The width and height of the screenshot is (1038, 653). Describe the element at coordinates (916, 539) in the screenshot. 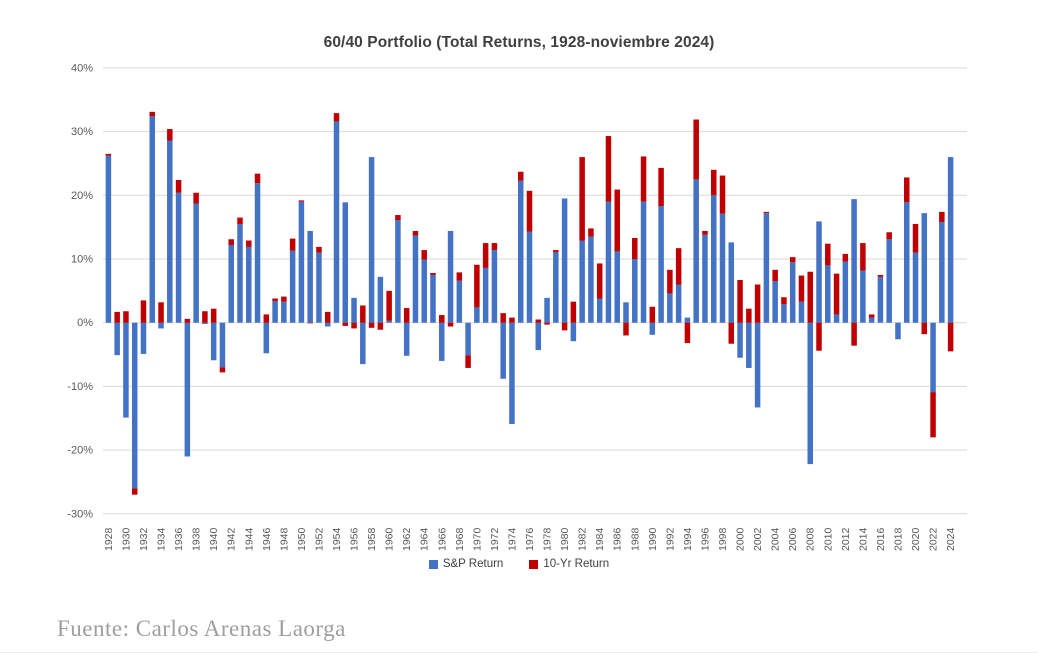

I see `x-axis-tick-label: 2020` at that location.